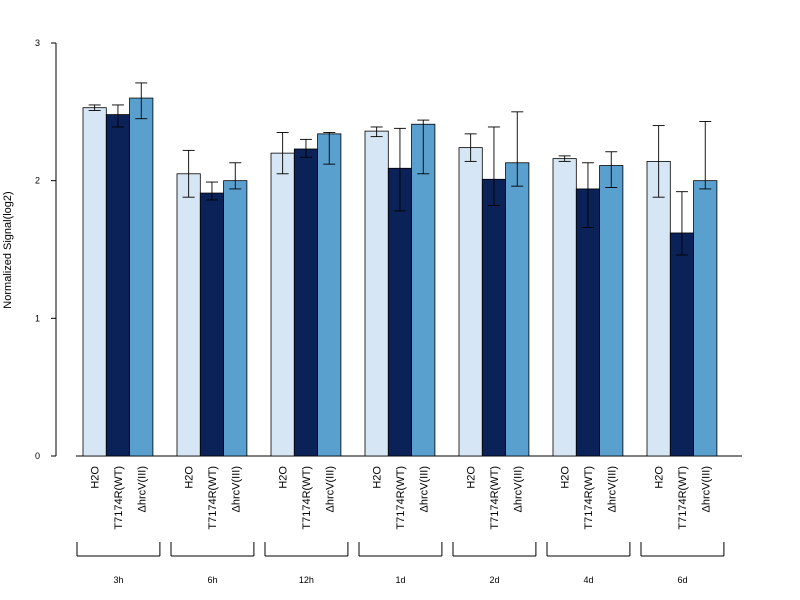 This screenshot has height=600, width=800. Describe the element at coordinates (37, 43) in the screenshot. I see `y-tick-label: 3` at that location.